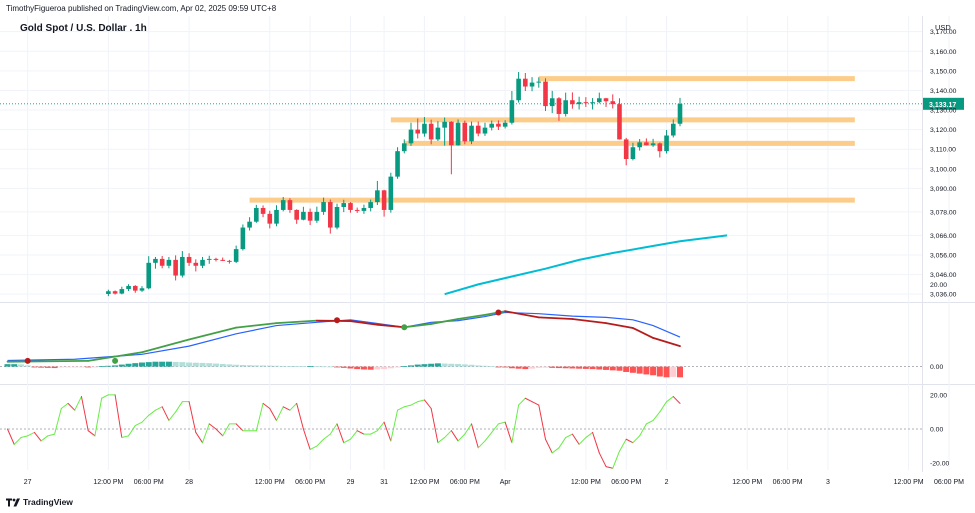  Describe the element at coordinates (39, 502) in the screenshot. I see `tradingview-footer: TradingView` at that location.